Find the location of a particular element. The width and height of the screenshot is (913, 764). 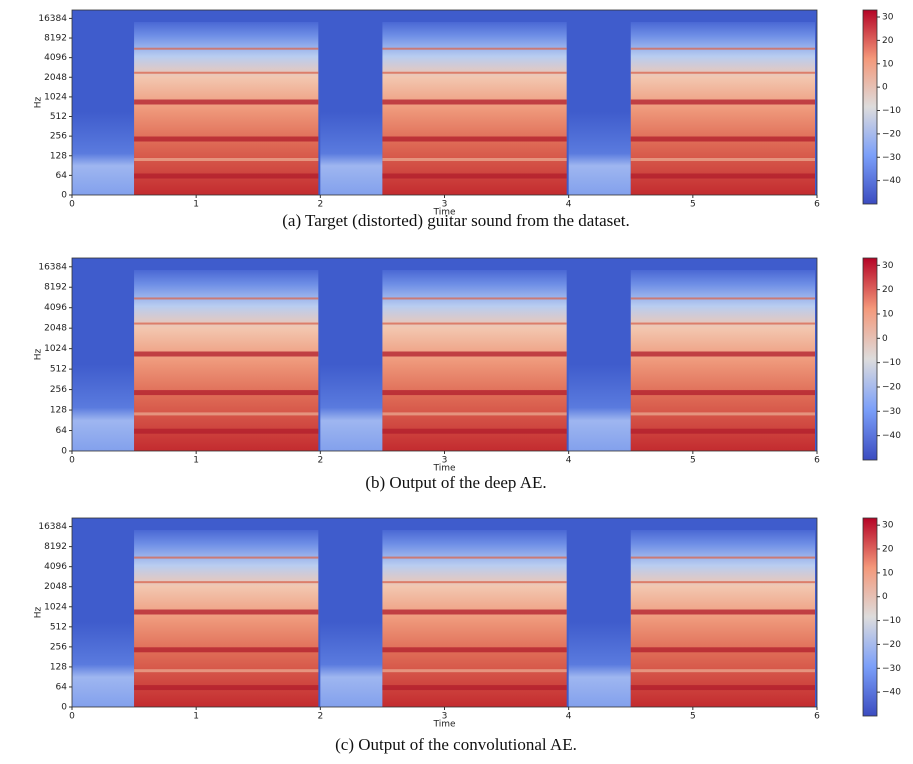

x-tick-label: 6 is located at coordinates (817, 205).